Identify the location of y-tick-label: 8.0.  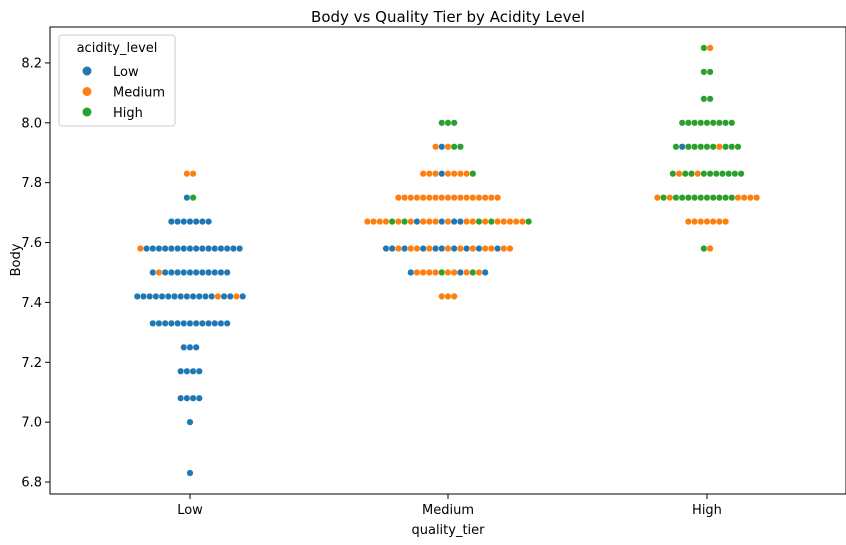
(31, 123).